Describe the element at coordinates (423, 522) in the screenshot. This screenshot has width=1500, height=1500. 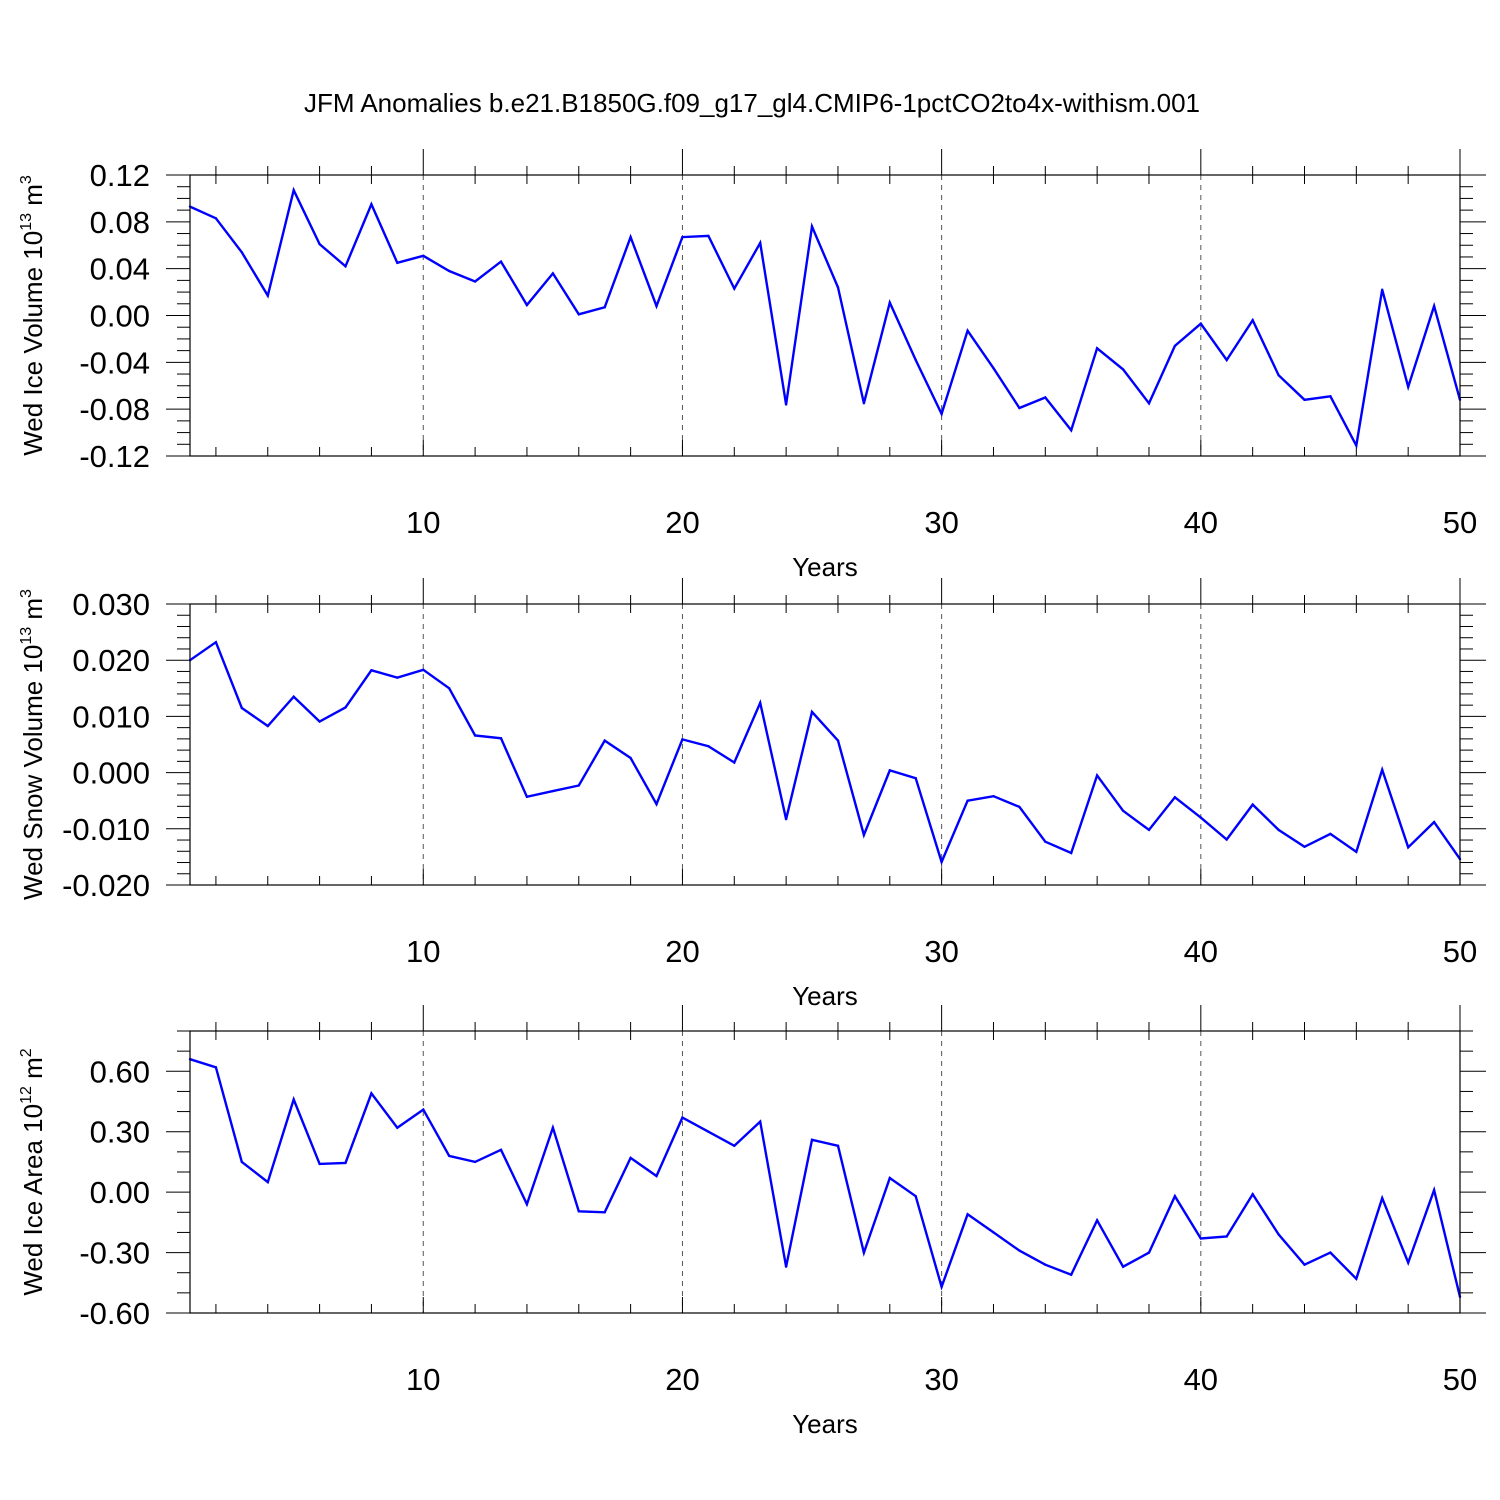
I see `x-tick-label: 10` at that location.